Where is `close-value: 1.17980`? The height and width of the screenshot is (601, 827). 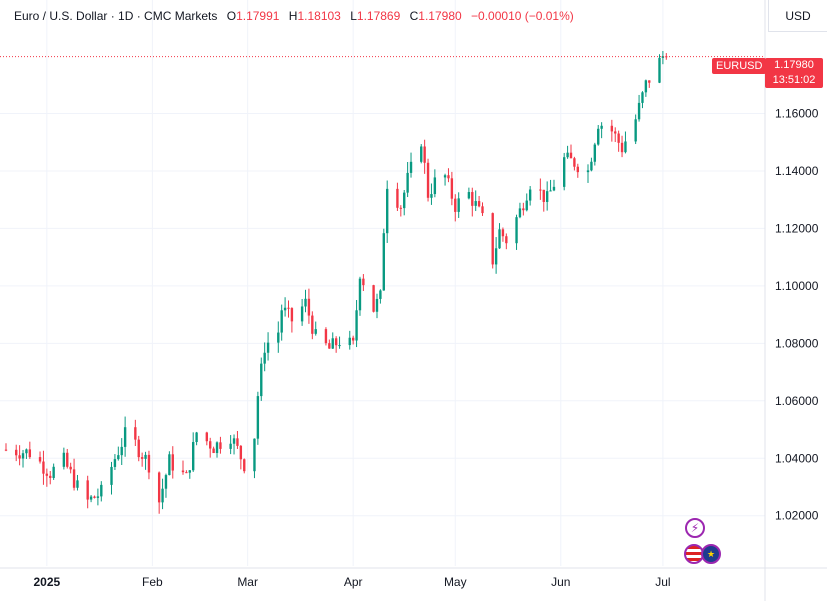 close-value: 1.17980 is located at coordinates (440, 16).